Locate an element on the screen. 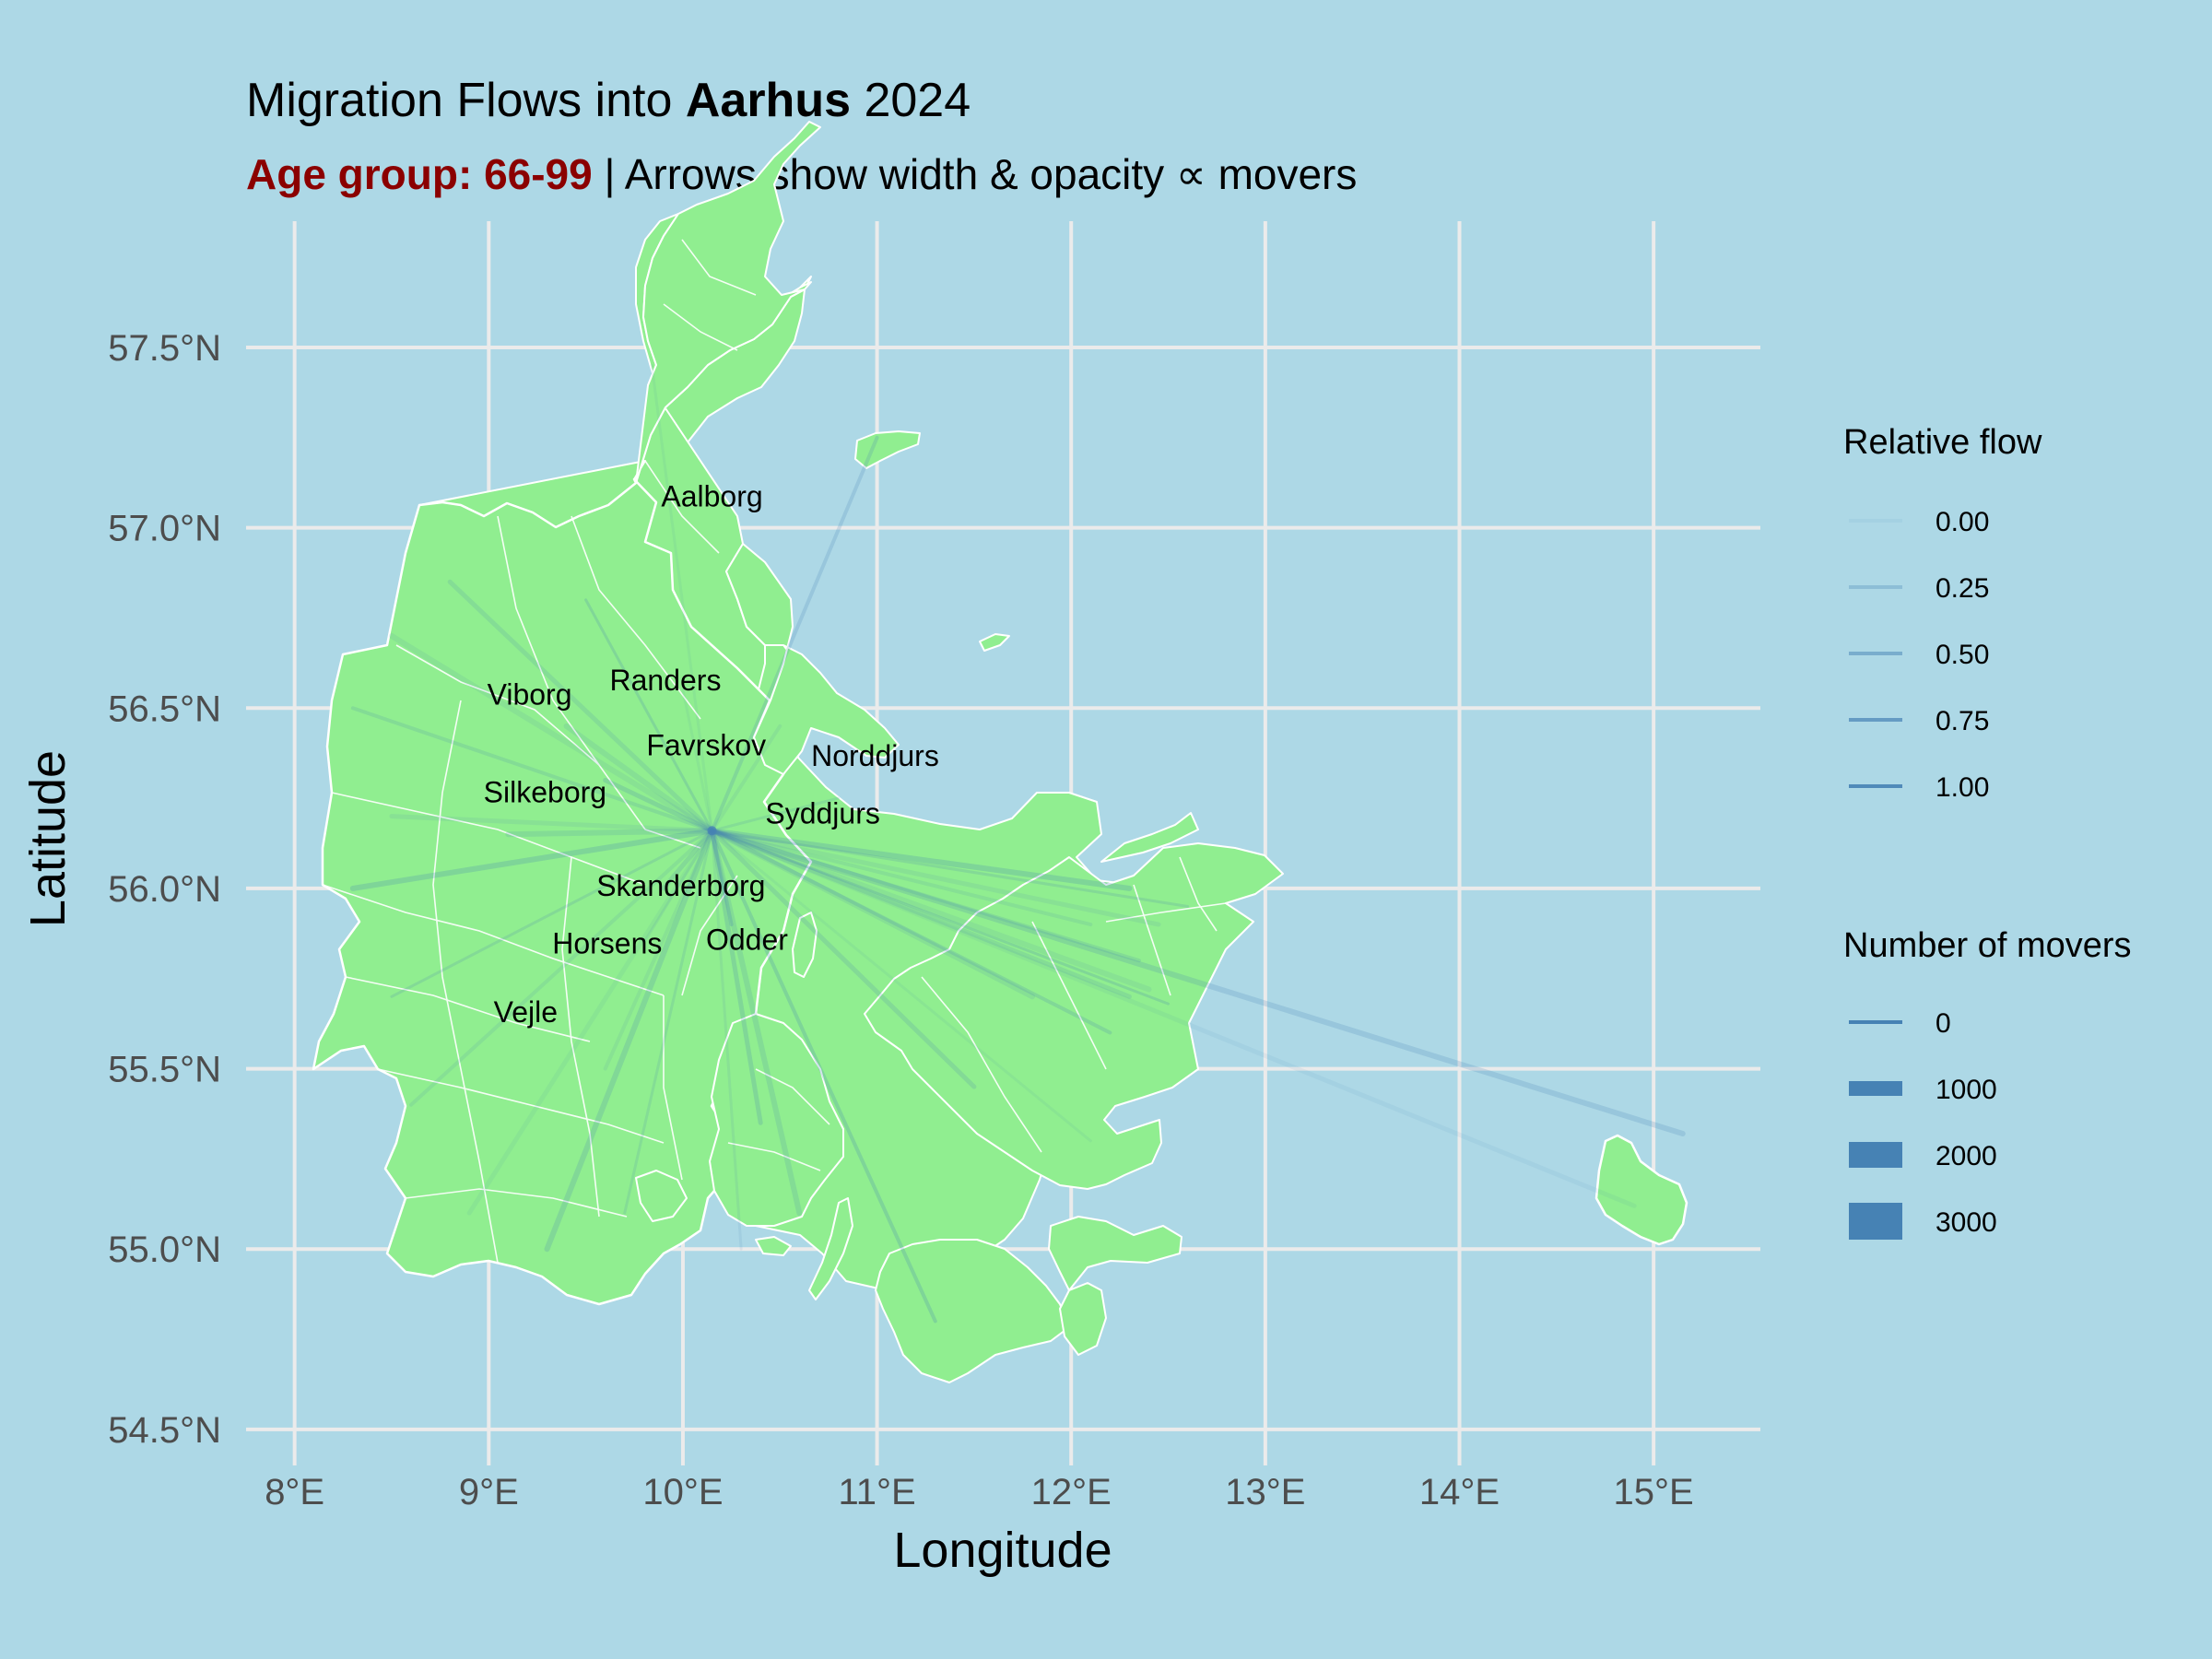  x-axis-label: Longitude is located at coordinates (1002, 1550).